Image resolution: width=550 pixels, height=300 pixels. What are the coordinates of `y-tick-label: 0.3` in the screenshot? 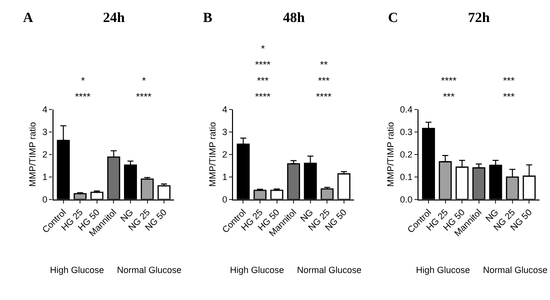 It's located at (406, 132).